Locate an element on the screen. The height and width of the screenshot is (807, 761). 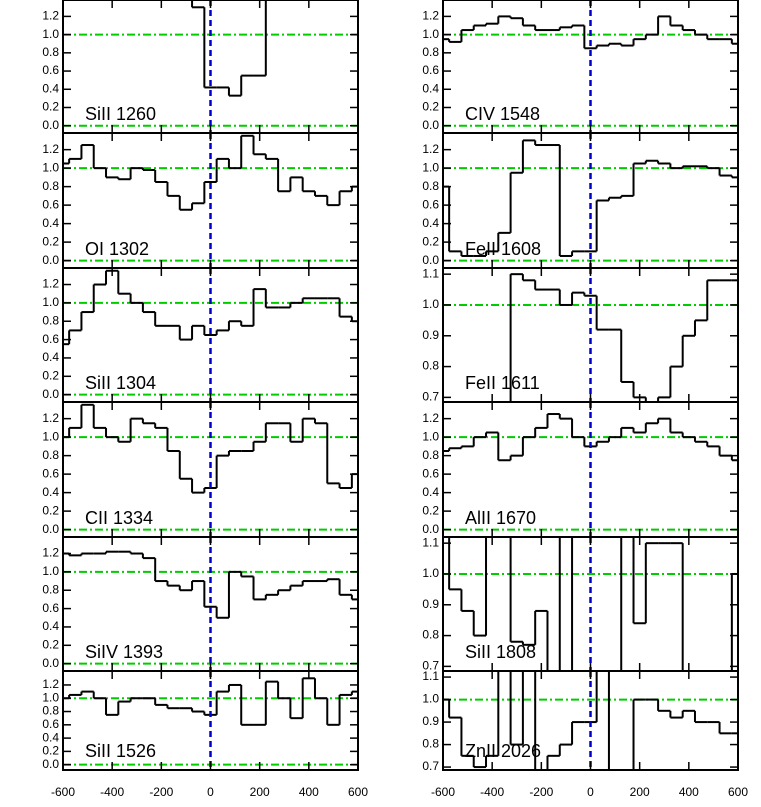
line-label: AlII 1670 is located at coordinates (500, 518).